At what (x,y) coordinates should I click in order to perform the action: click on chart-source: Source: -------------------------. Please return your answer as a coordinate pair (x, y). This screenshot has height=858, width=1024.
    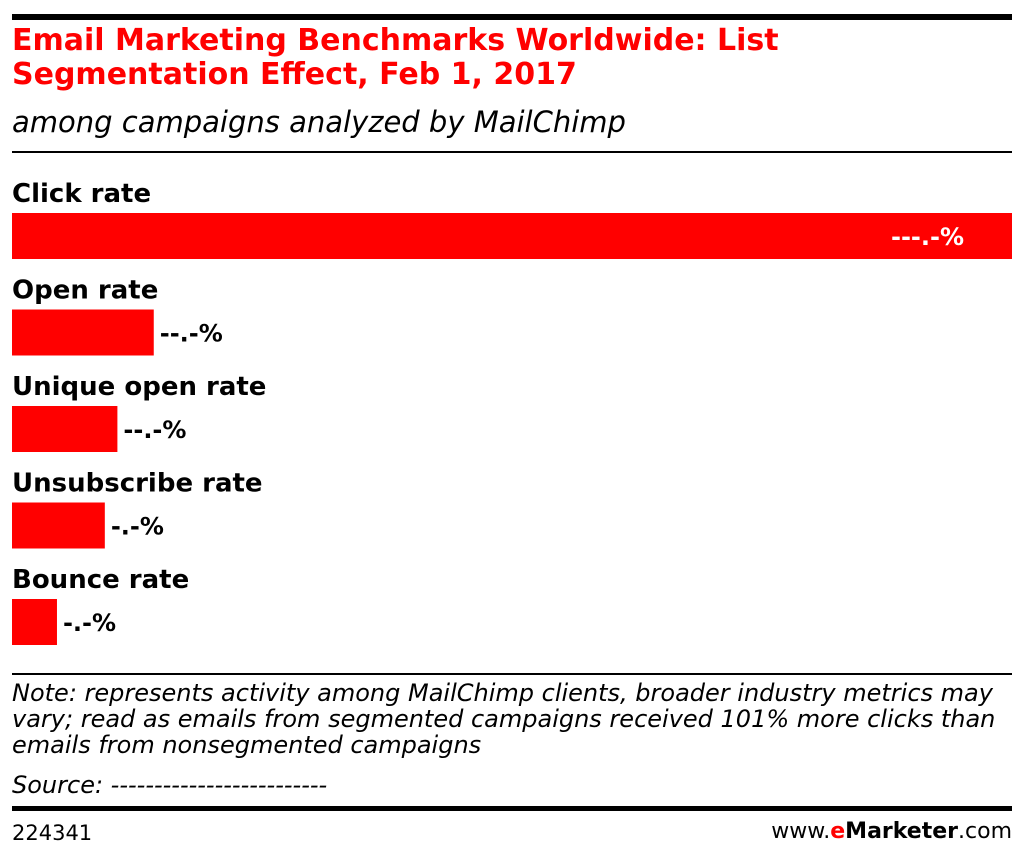
    Looking at the image, I should click on (170, 785).